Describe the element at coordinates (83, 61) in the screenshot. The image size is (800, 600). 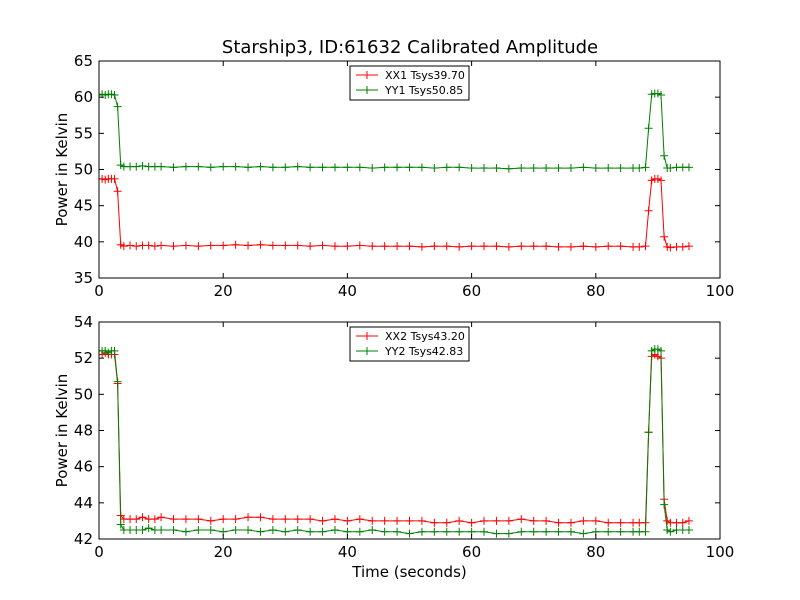
I see `y-tick-label-0-6: 65` at that location.